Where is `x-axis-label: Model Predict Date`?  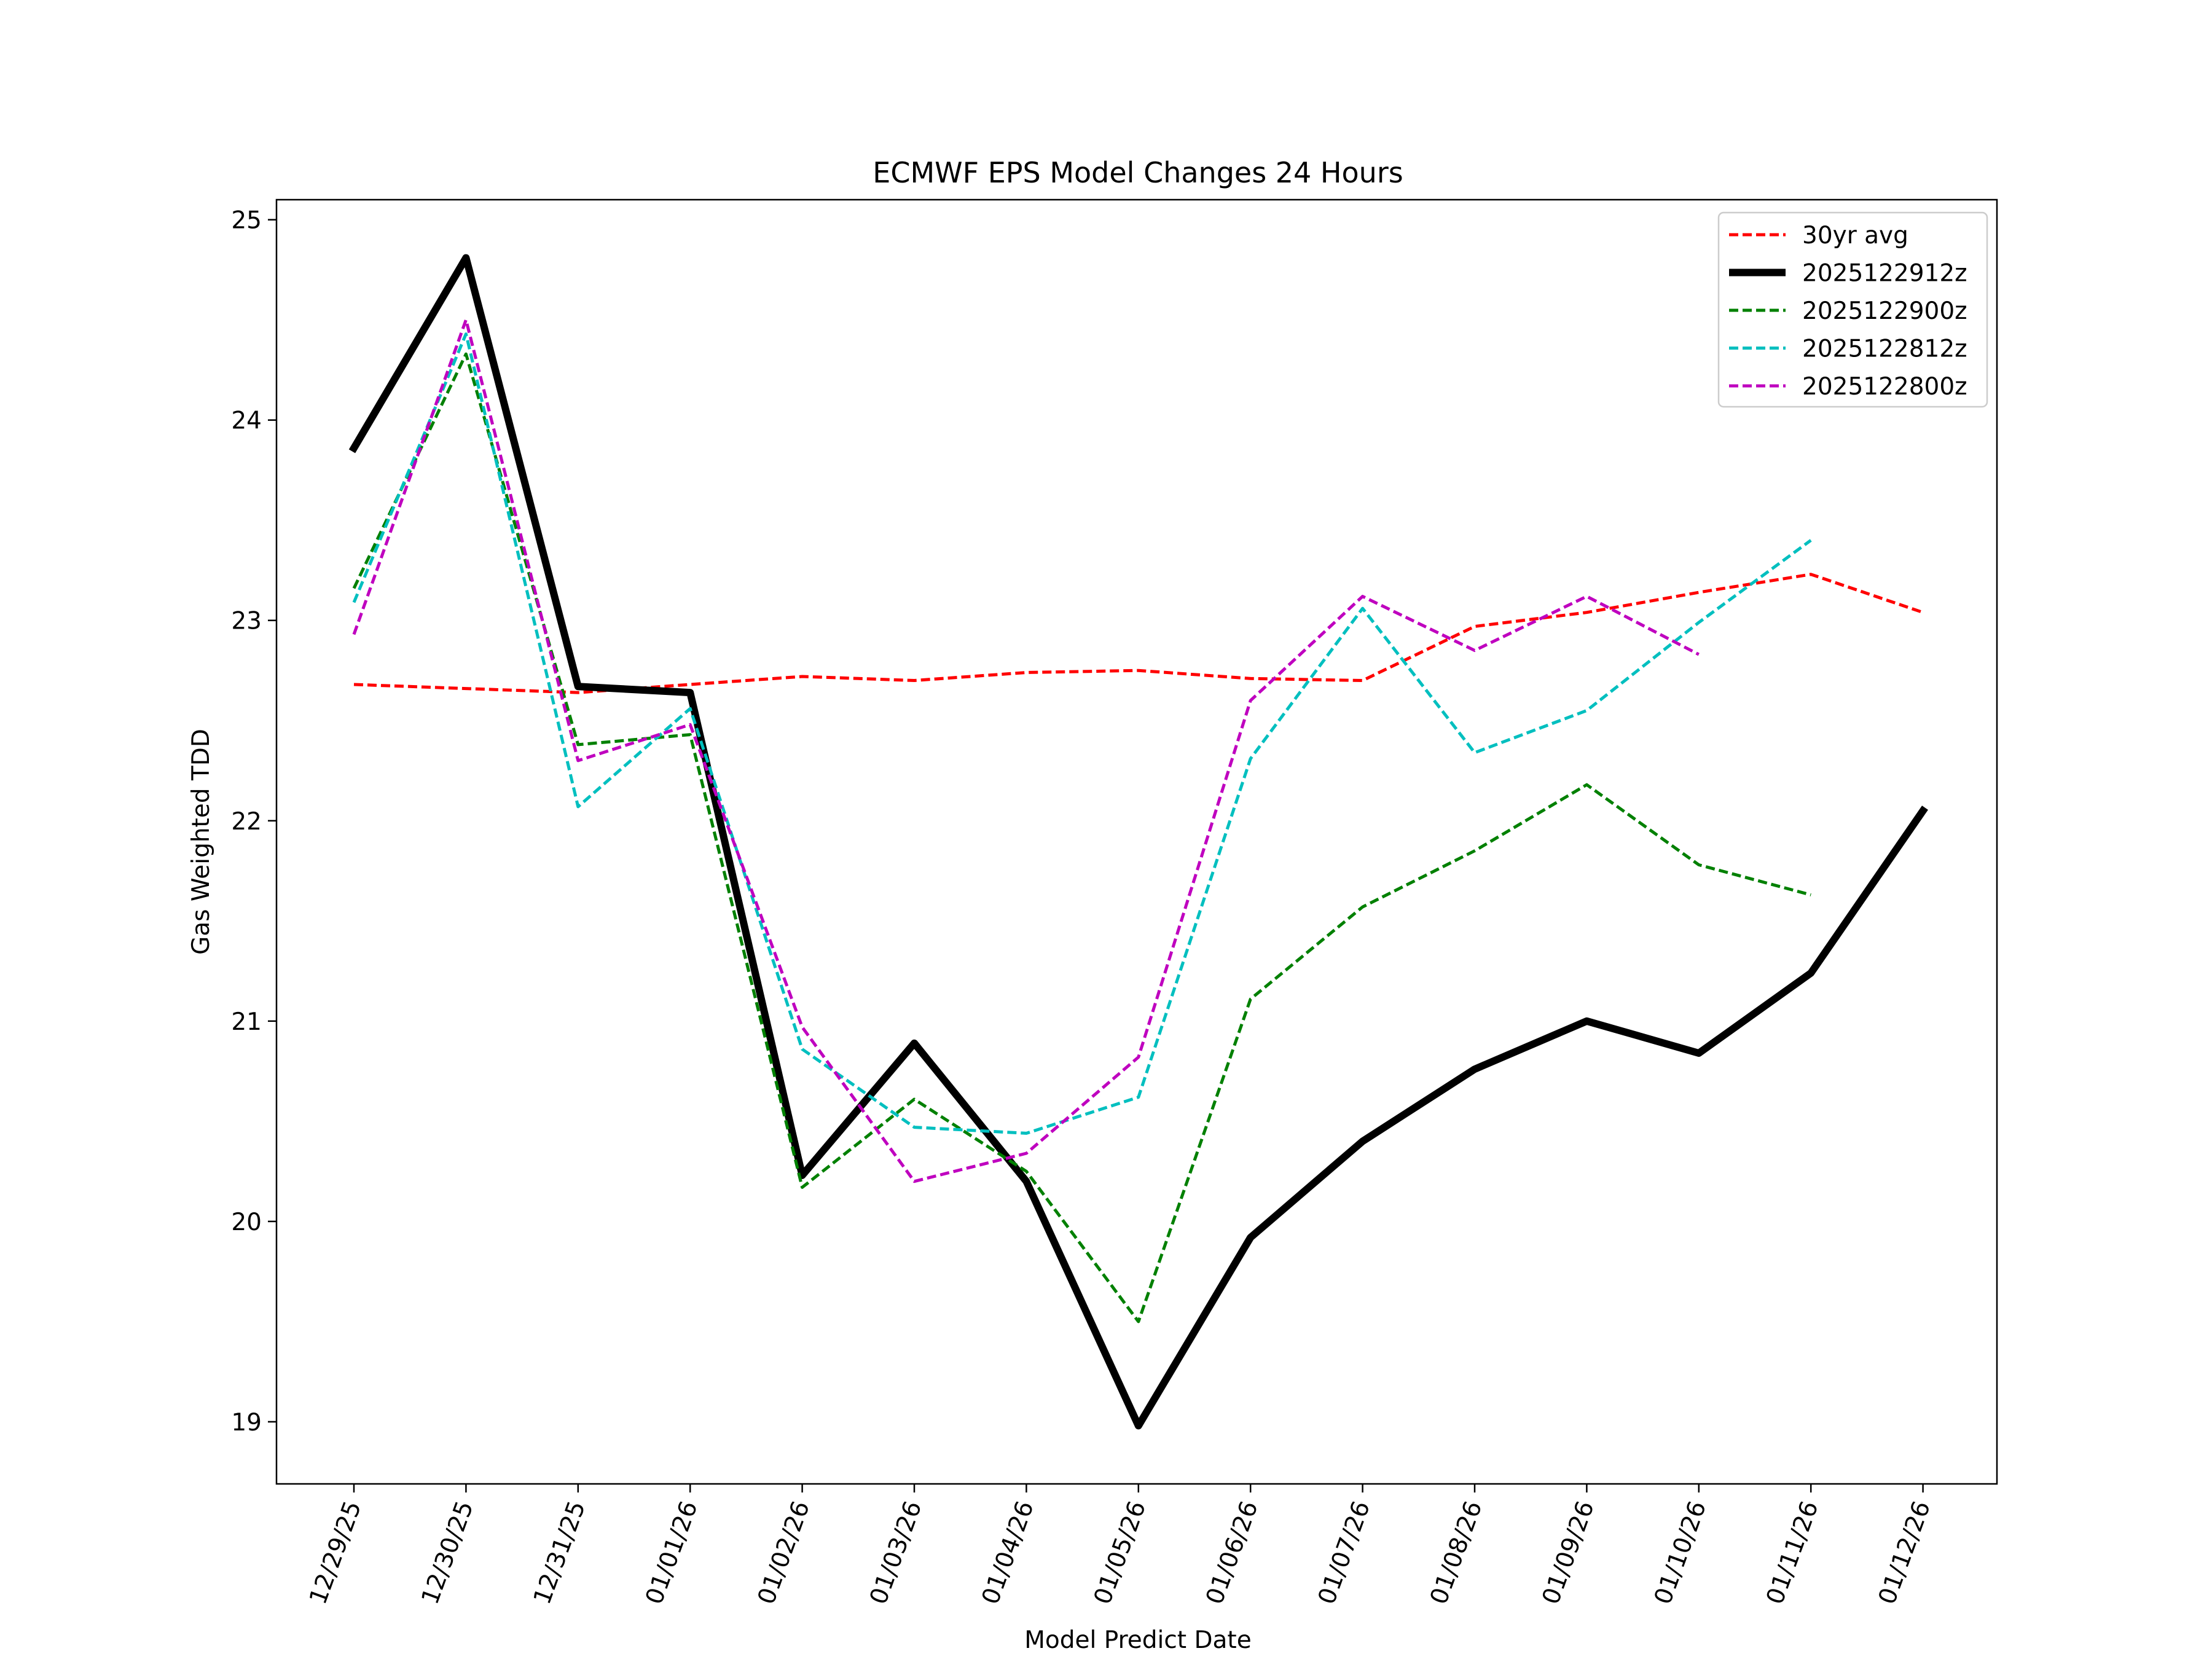 x-axis-label: Model Predict Date is located at coordinates (1137, 1640).